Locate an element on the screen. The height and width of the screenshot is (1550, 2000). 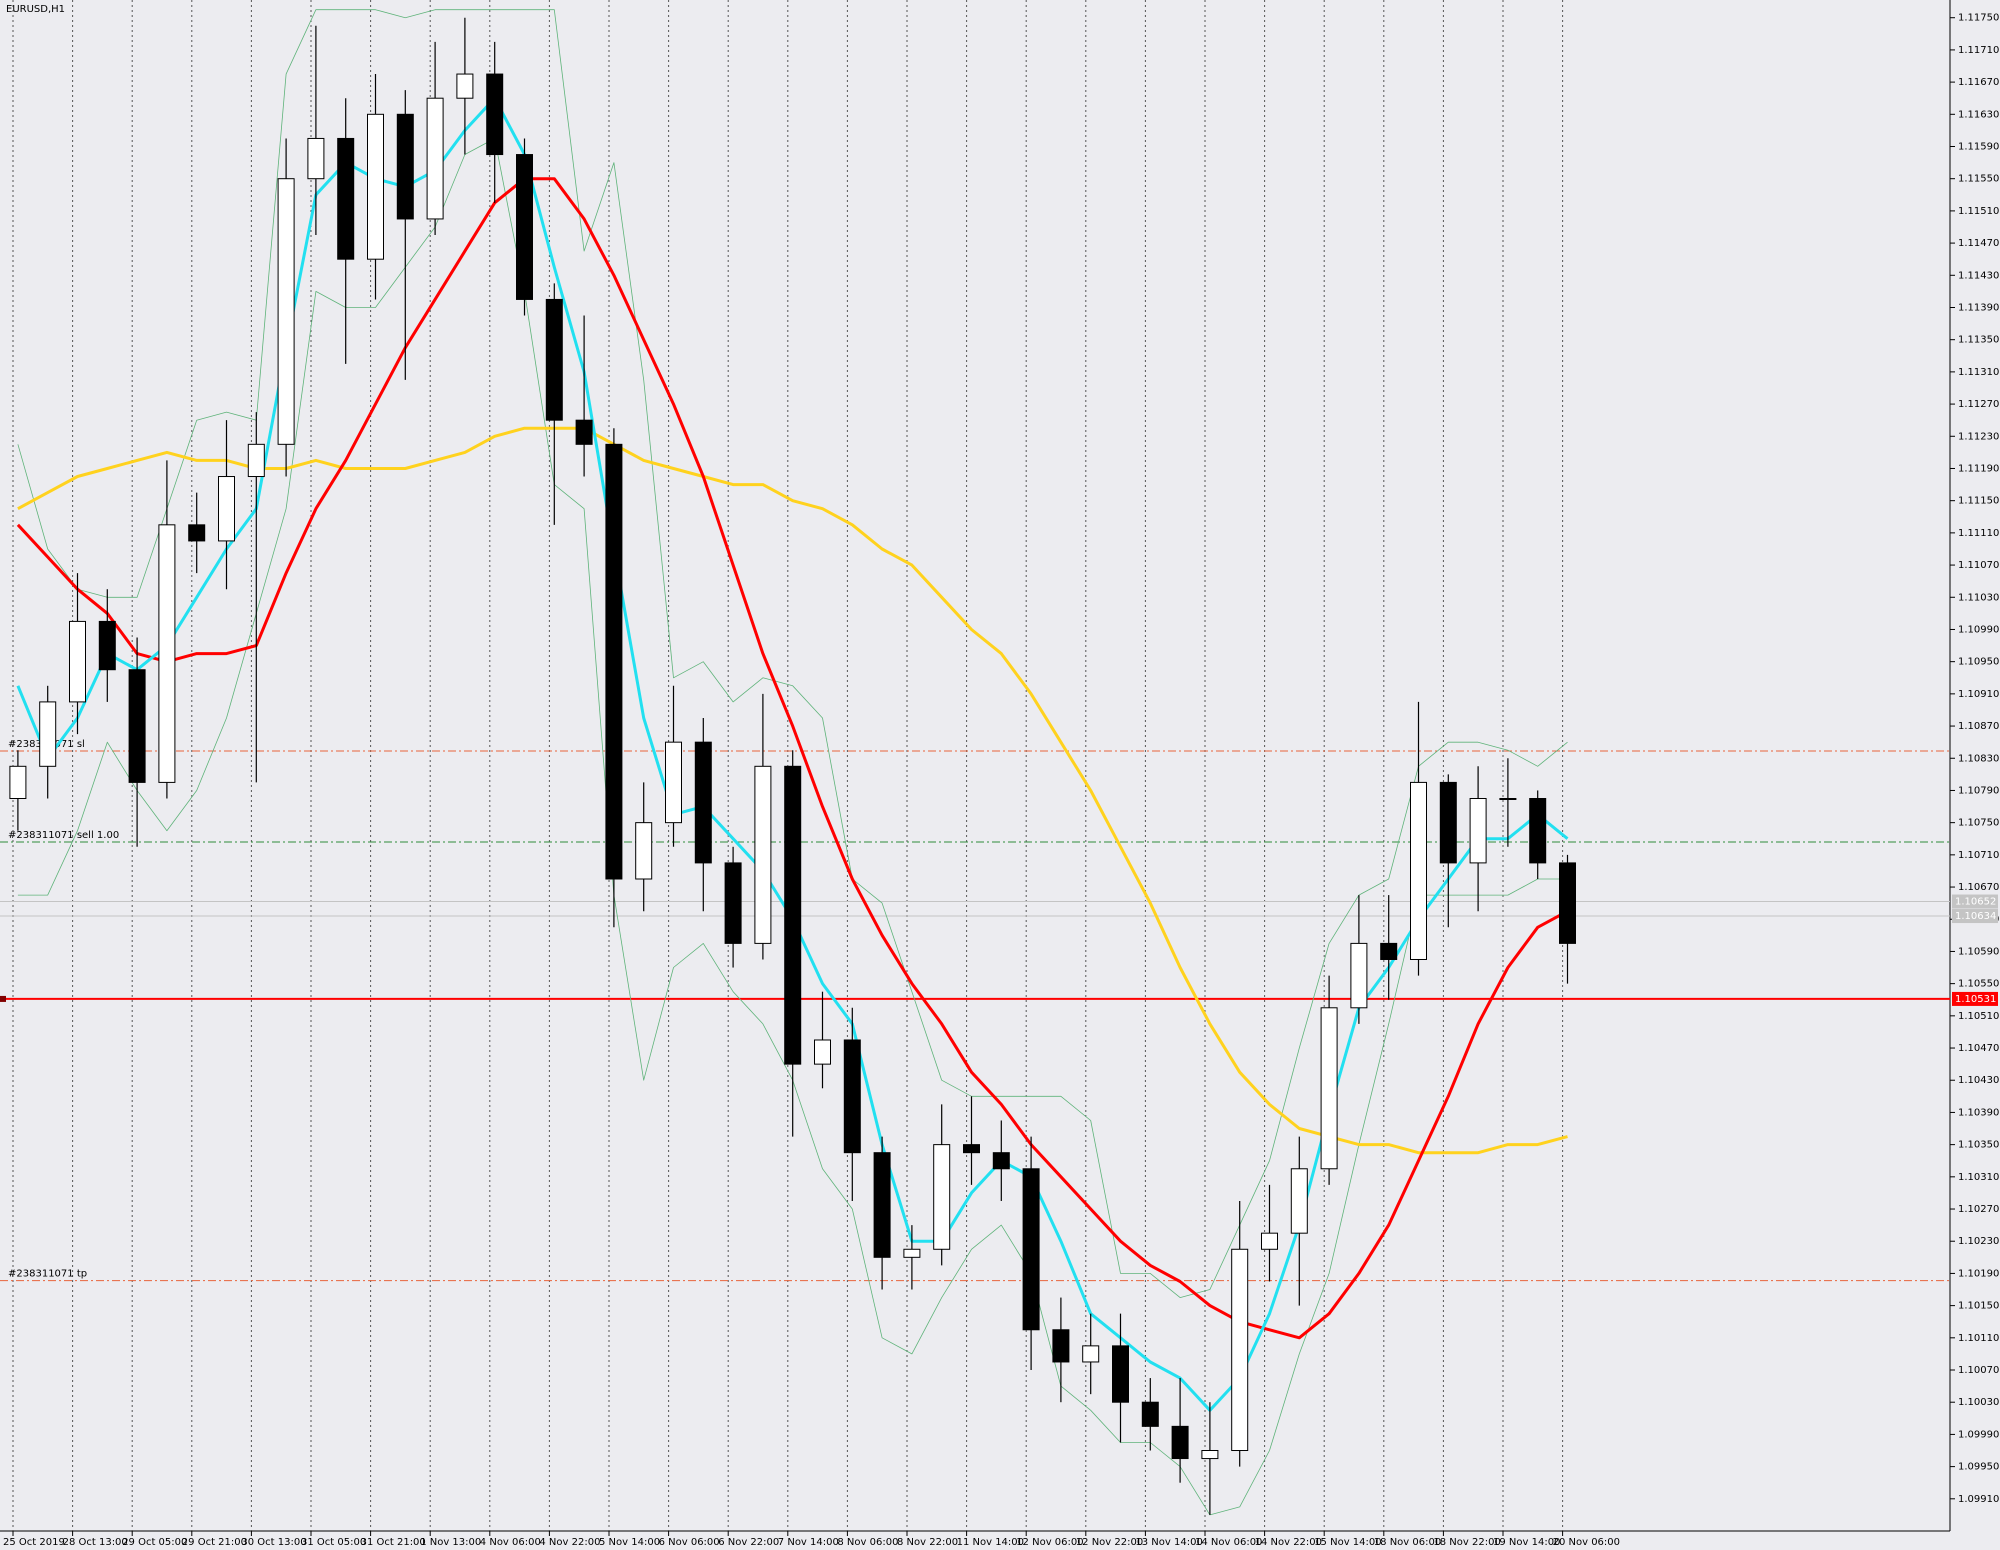
x-tick-label: 6 Nov 06:00 is located at coordinates (689, 1542).